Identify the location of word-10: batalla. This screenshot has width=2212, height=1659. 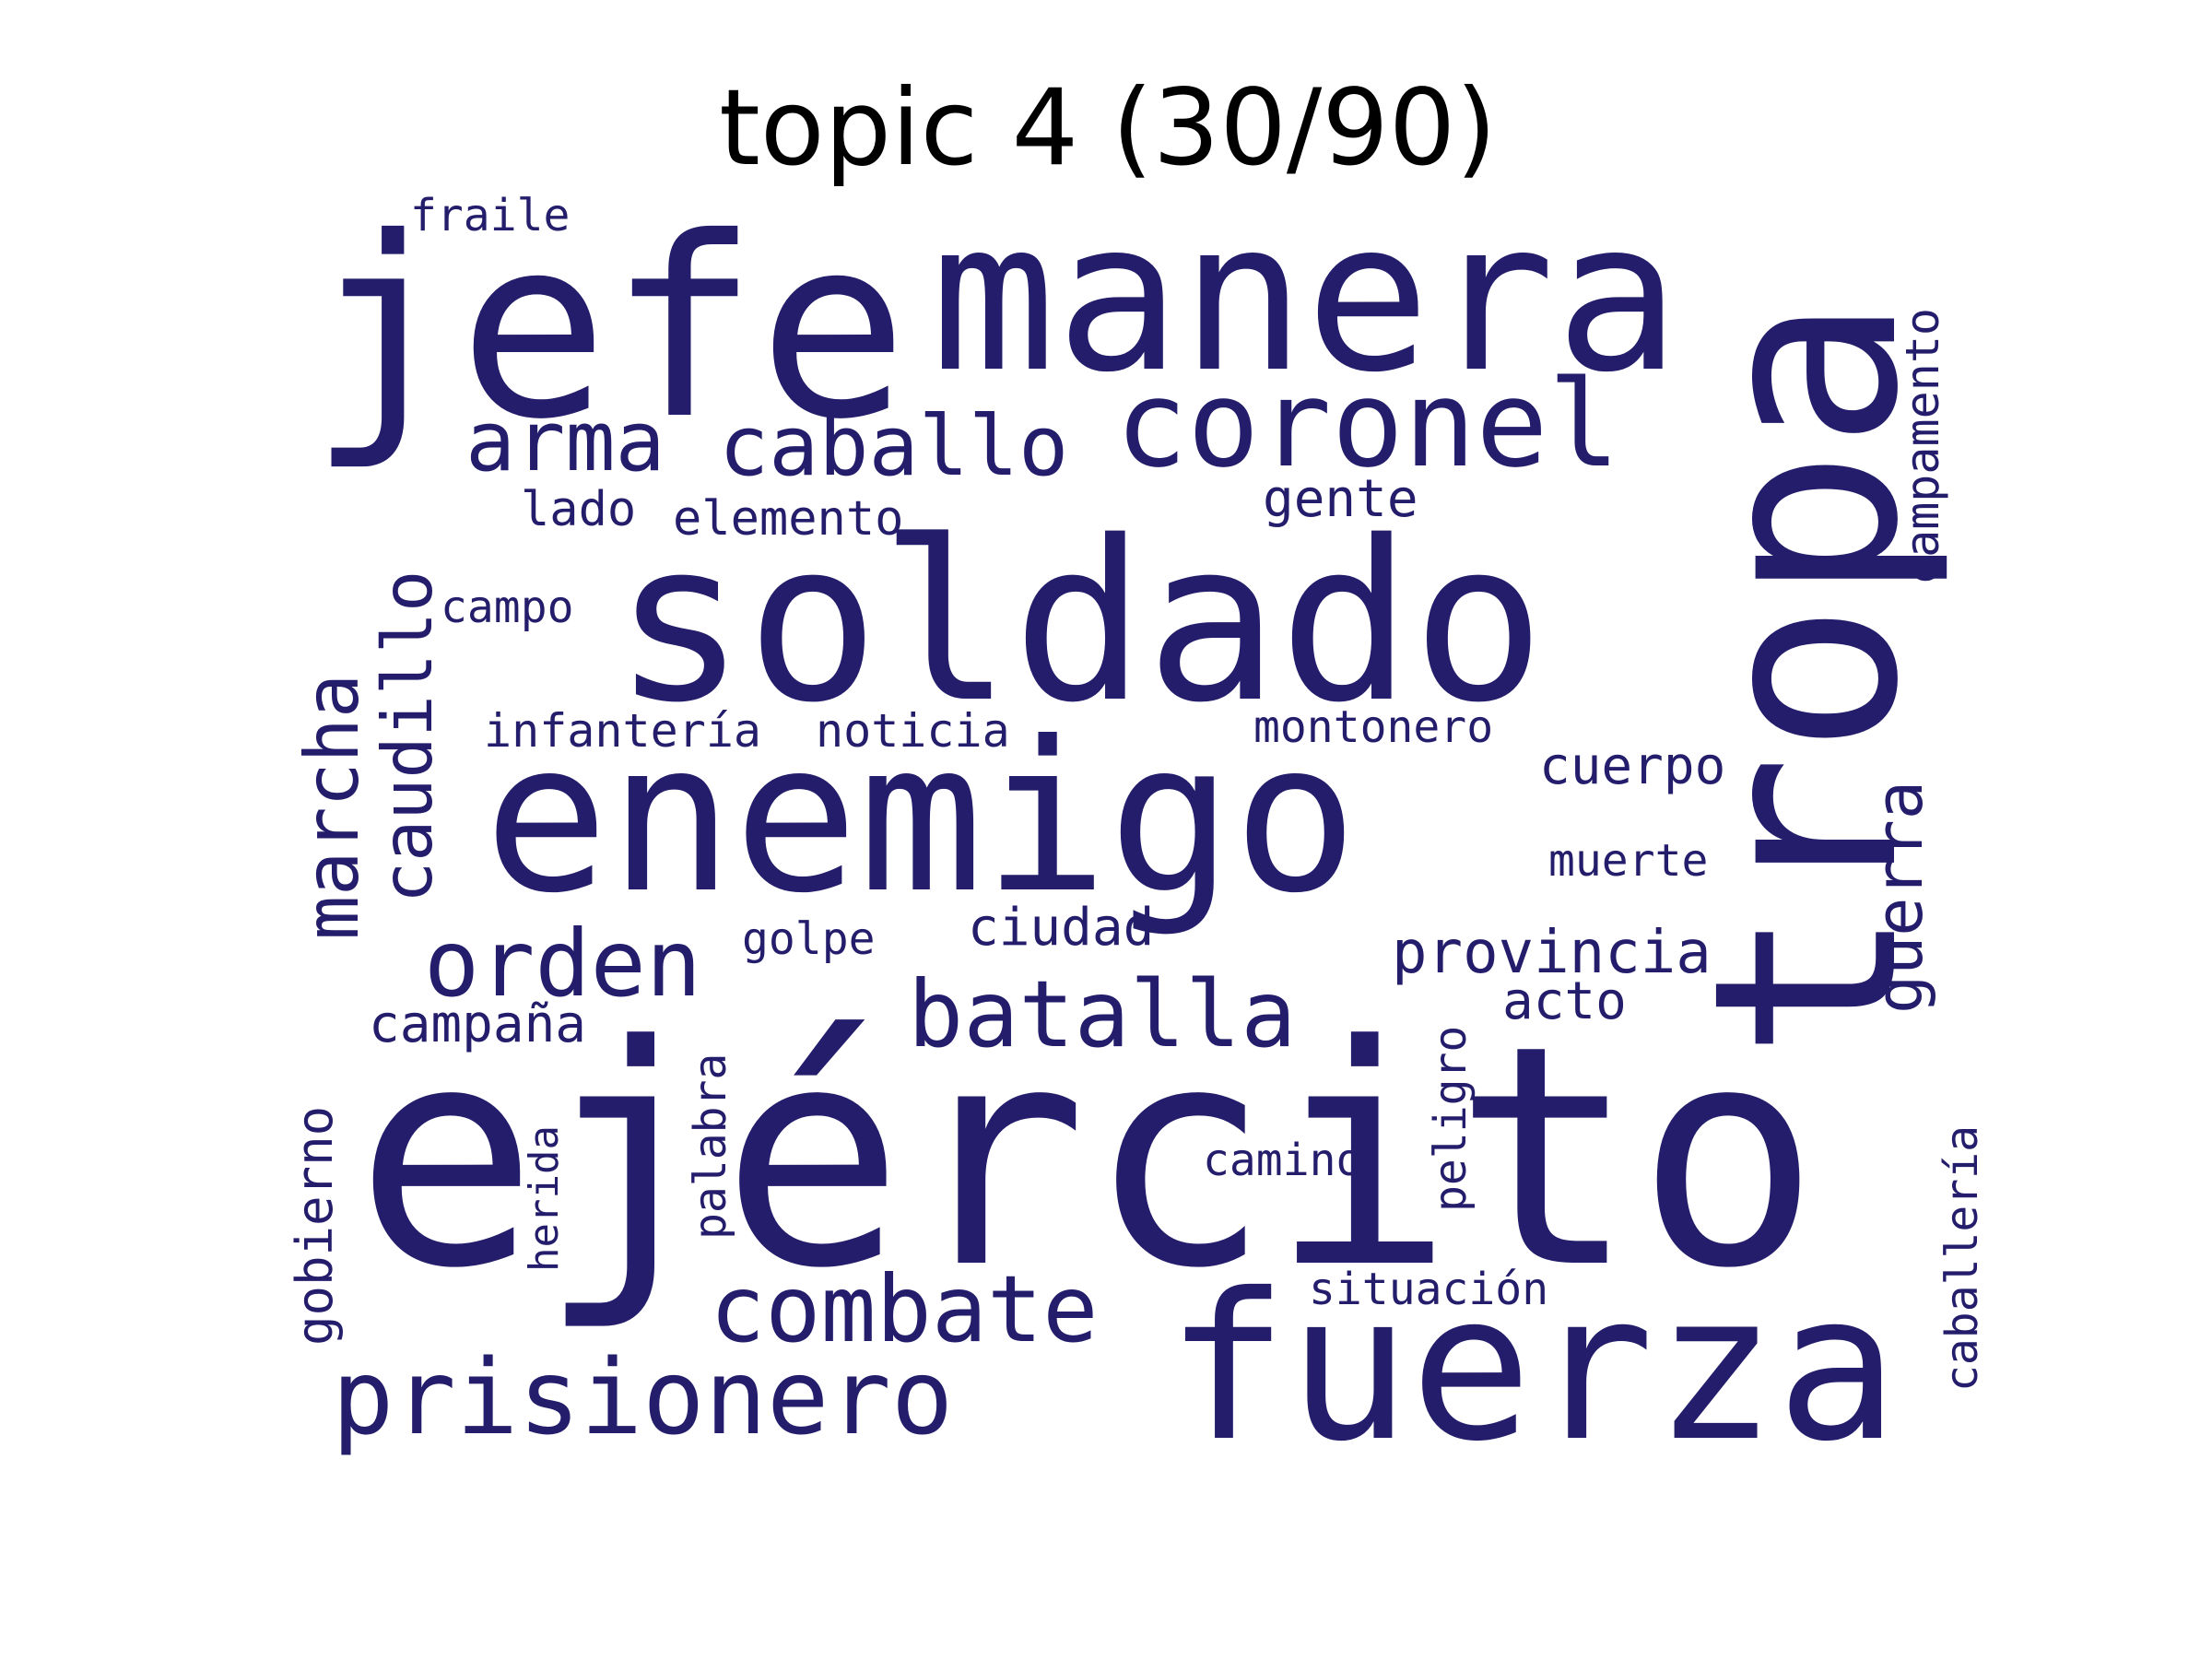
(1102, 1014).